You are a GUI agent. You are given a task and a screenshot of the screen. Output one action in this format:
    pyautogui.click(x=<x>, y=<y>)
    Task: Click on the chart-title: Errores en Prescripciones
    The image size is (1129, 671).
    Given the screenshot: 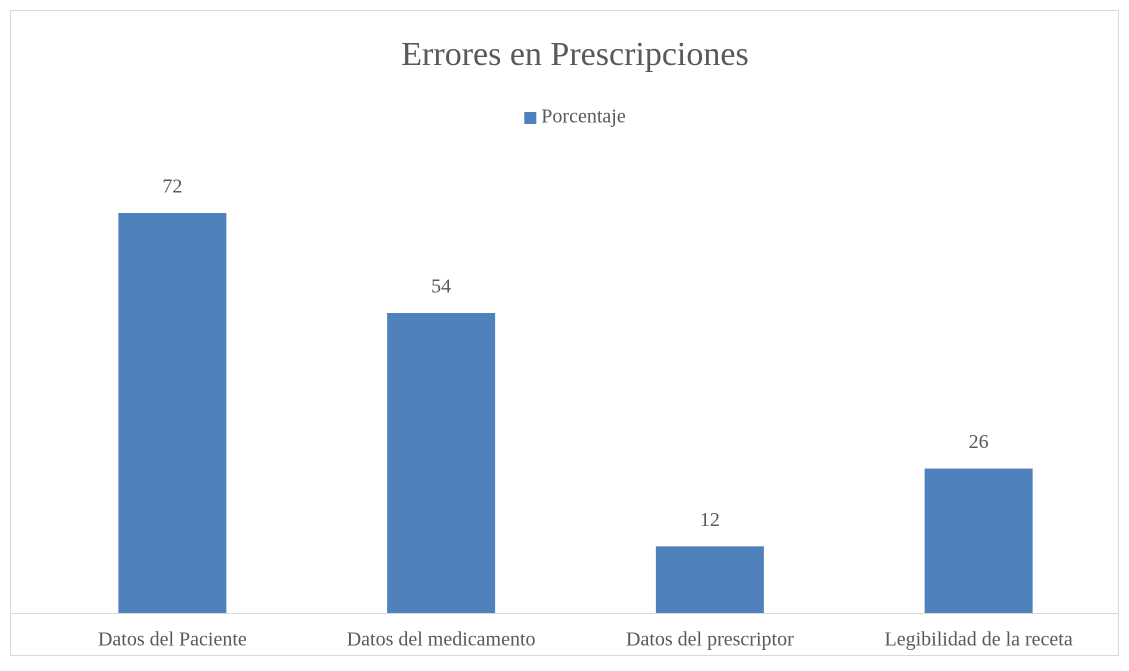 What is the action you would take?
    pyautogui.click(x=574, y=54)
    